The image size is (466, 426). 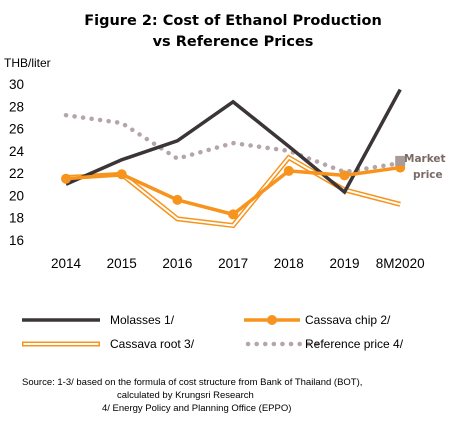 What do you see at coordinates (233, 263) in the screenshot?
I see `x-tick-label: 2017` at bounding box center [233, 263].